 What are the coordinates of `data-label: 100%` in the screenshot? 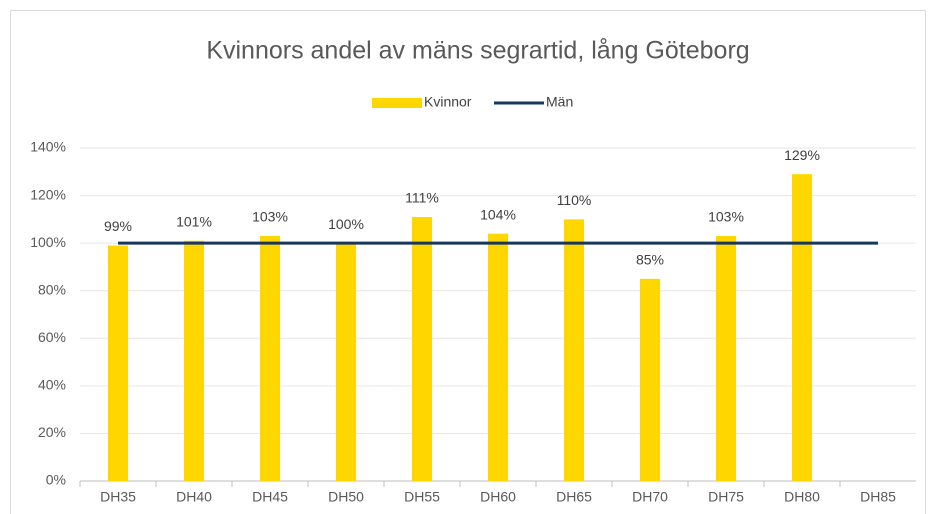 It's located at (346, 224).